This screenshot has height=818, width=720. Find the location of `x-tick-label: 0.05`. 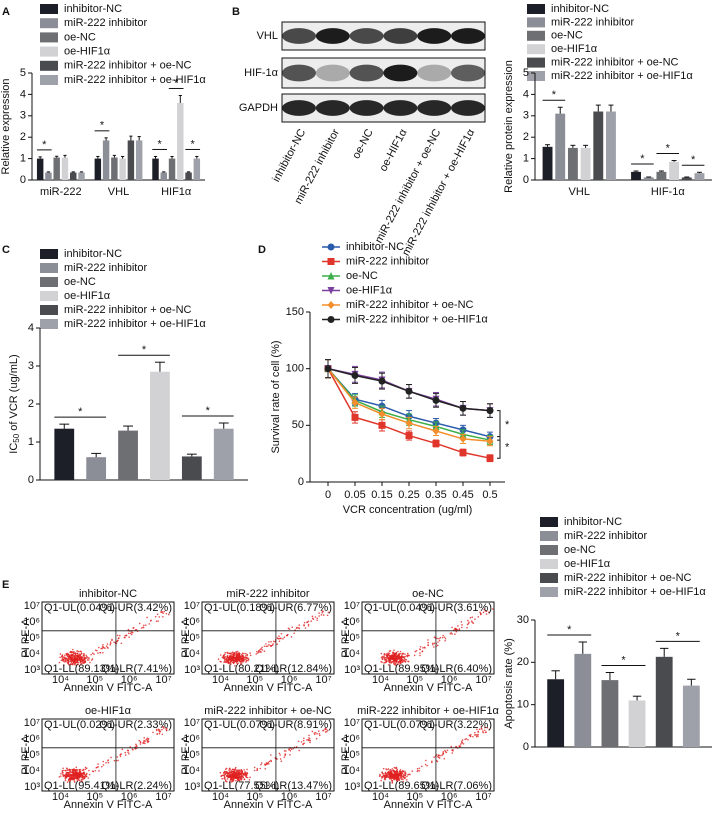

x-tick-label: 0.05 is located at coordinates (354, 495).